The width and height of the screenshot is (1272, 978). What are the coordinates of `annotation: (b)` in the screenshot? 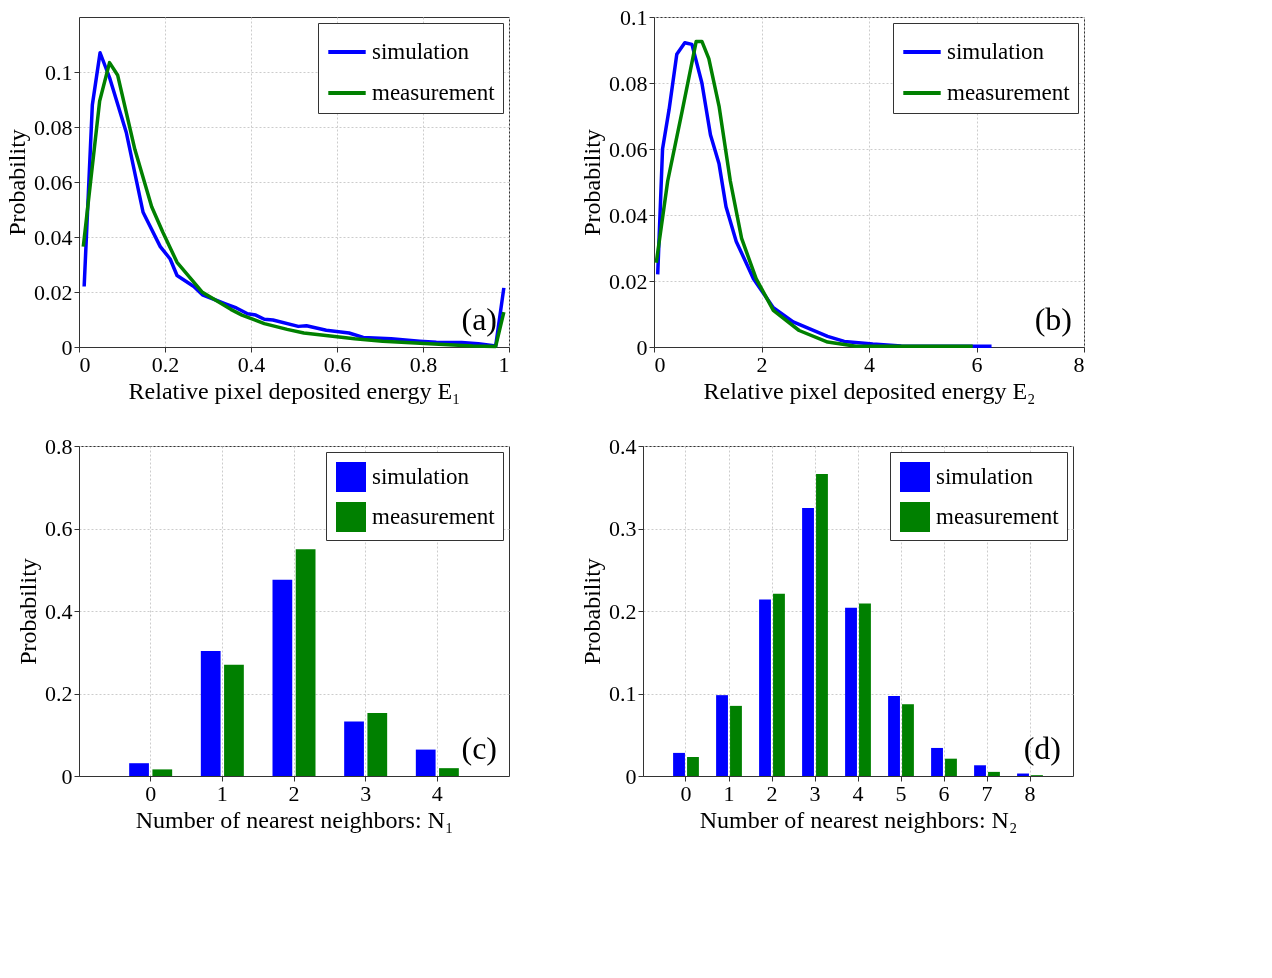 It's located at (1053, 319).